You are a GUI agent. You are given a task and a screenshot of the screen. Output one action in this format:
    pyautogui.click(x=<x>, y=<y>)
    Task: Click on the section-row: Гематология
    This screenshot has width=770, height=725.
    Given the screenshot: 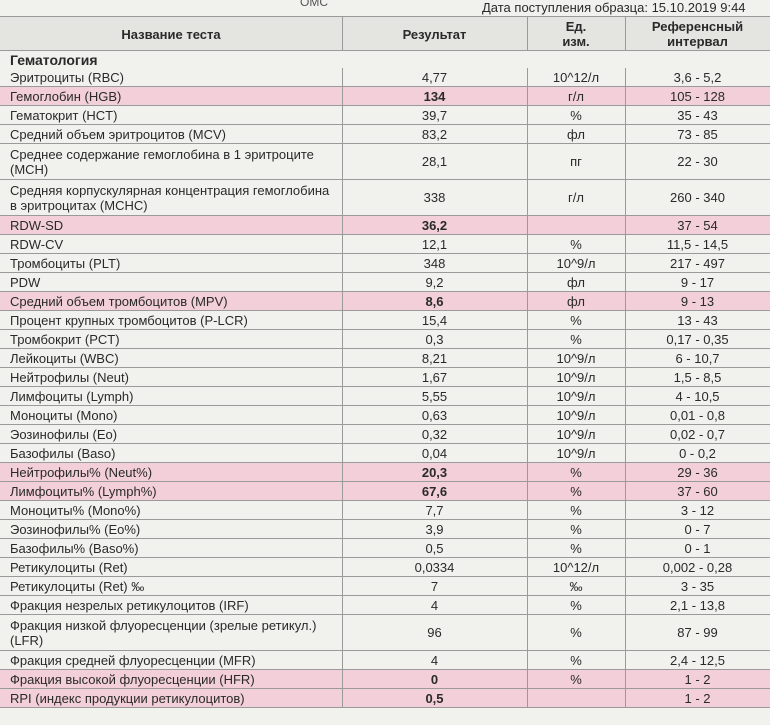 What is the action you would take?
    pyautogui.click(x=385, y=60)
    